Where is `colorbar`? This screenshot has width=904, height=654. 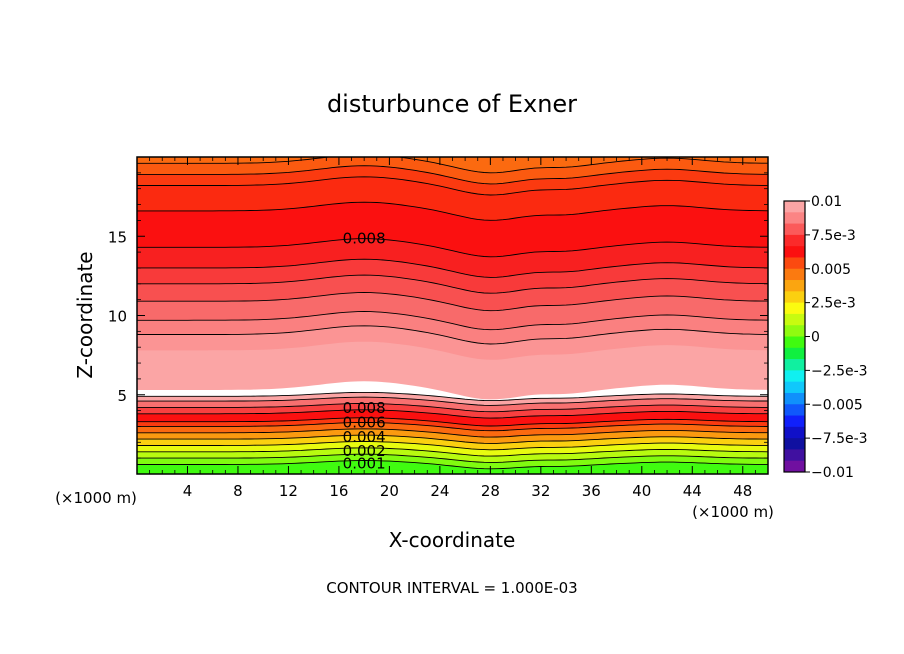 colorbar is located at coordinates (794, 336).